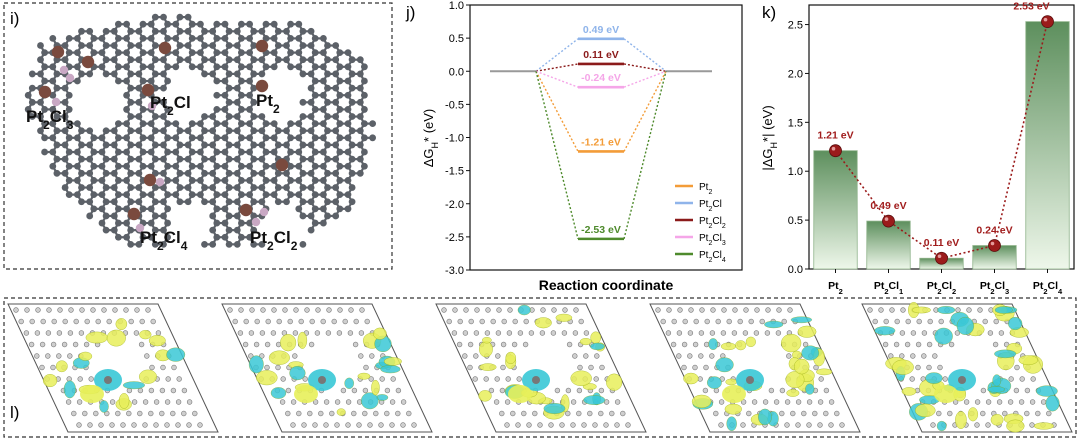 This screenshot has width=1080, height=445. Describe the element at coordinates (769, 12) in the screenshot. I see `panel-k-label: k)` at that location.